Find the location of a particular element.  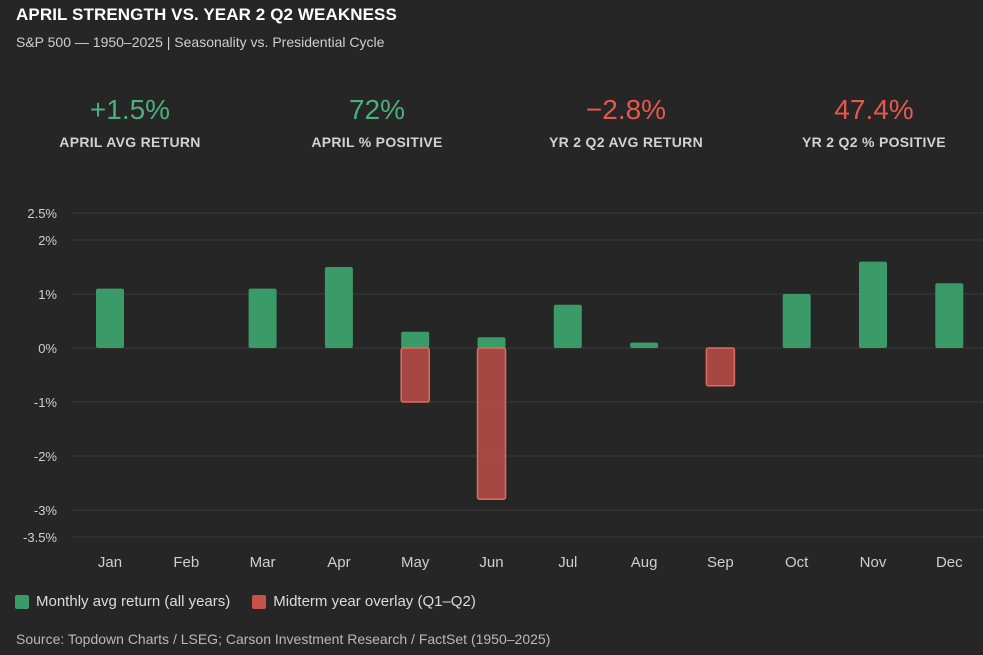

x-tick-label: Jun is located at coordinates (491, 562).